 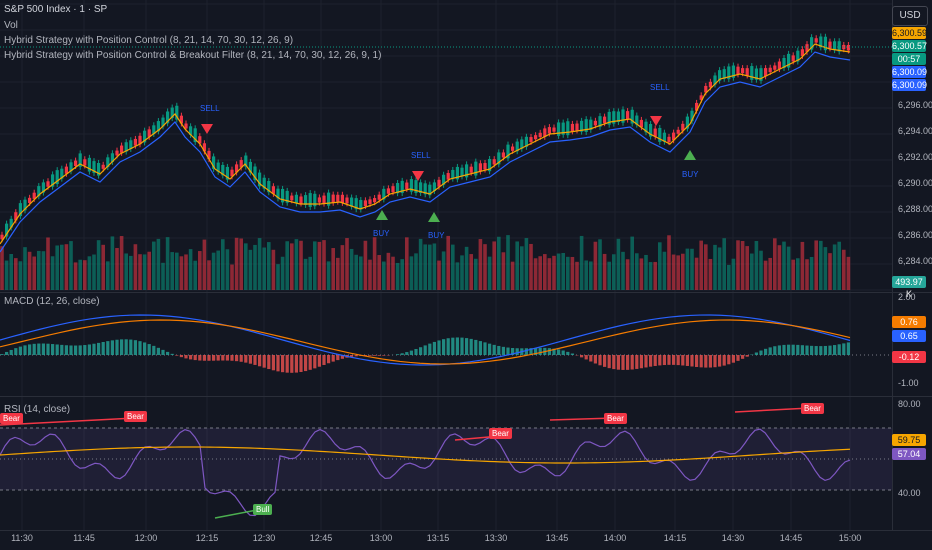 I want to click on pane-divider-macd, so click(x=466, y=292).